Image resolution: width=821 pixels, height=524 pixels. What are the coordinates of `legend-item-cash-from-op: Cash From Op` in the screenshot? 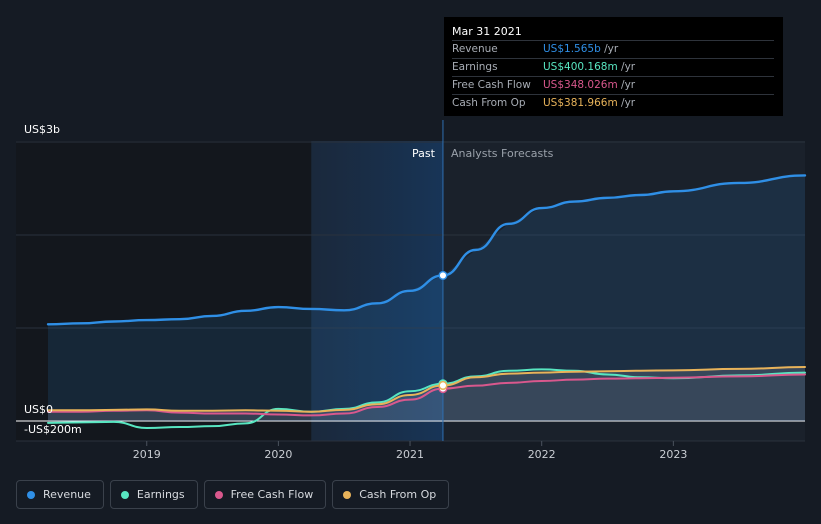 It's located at (391, 494).